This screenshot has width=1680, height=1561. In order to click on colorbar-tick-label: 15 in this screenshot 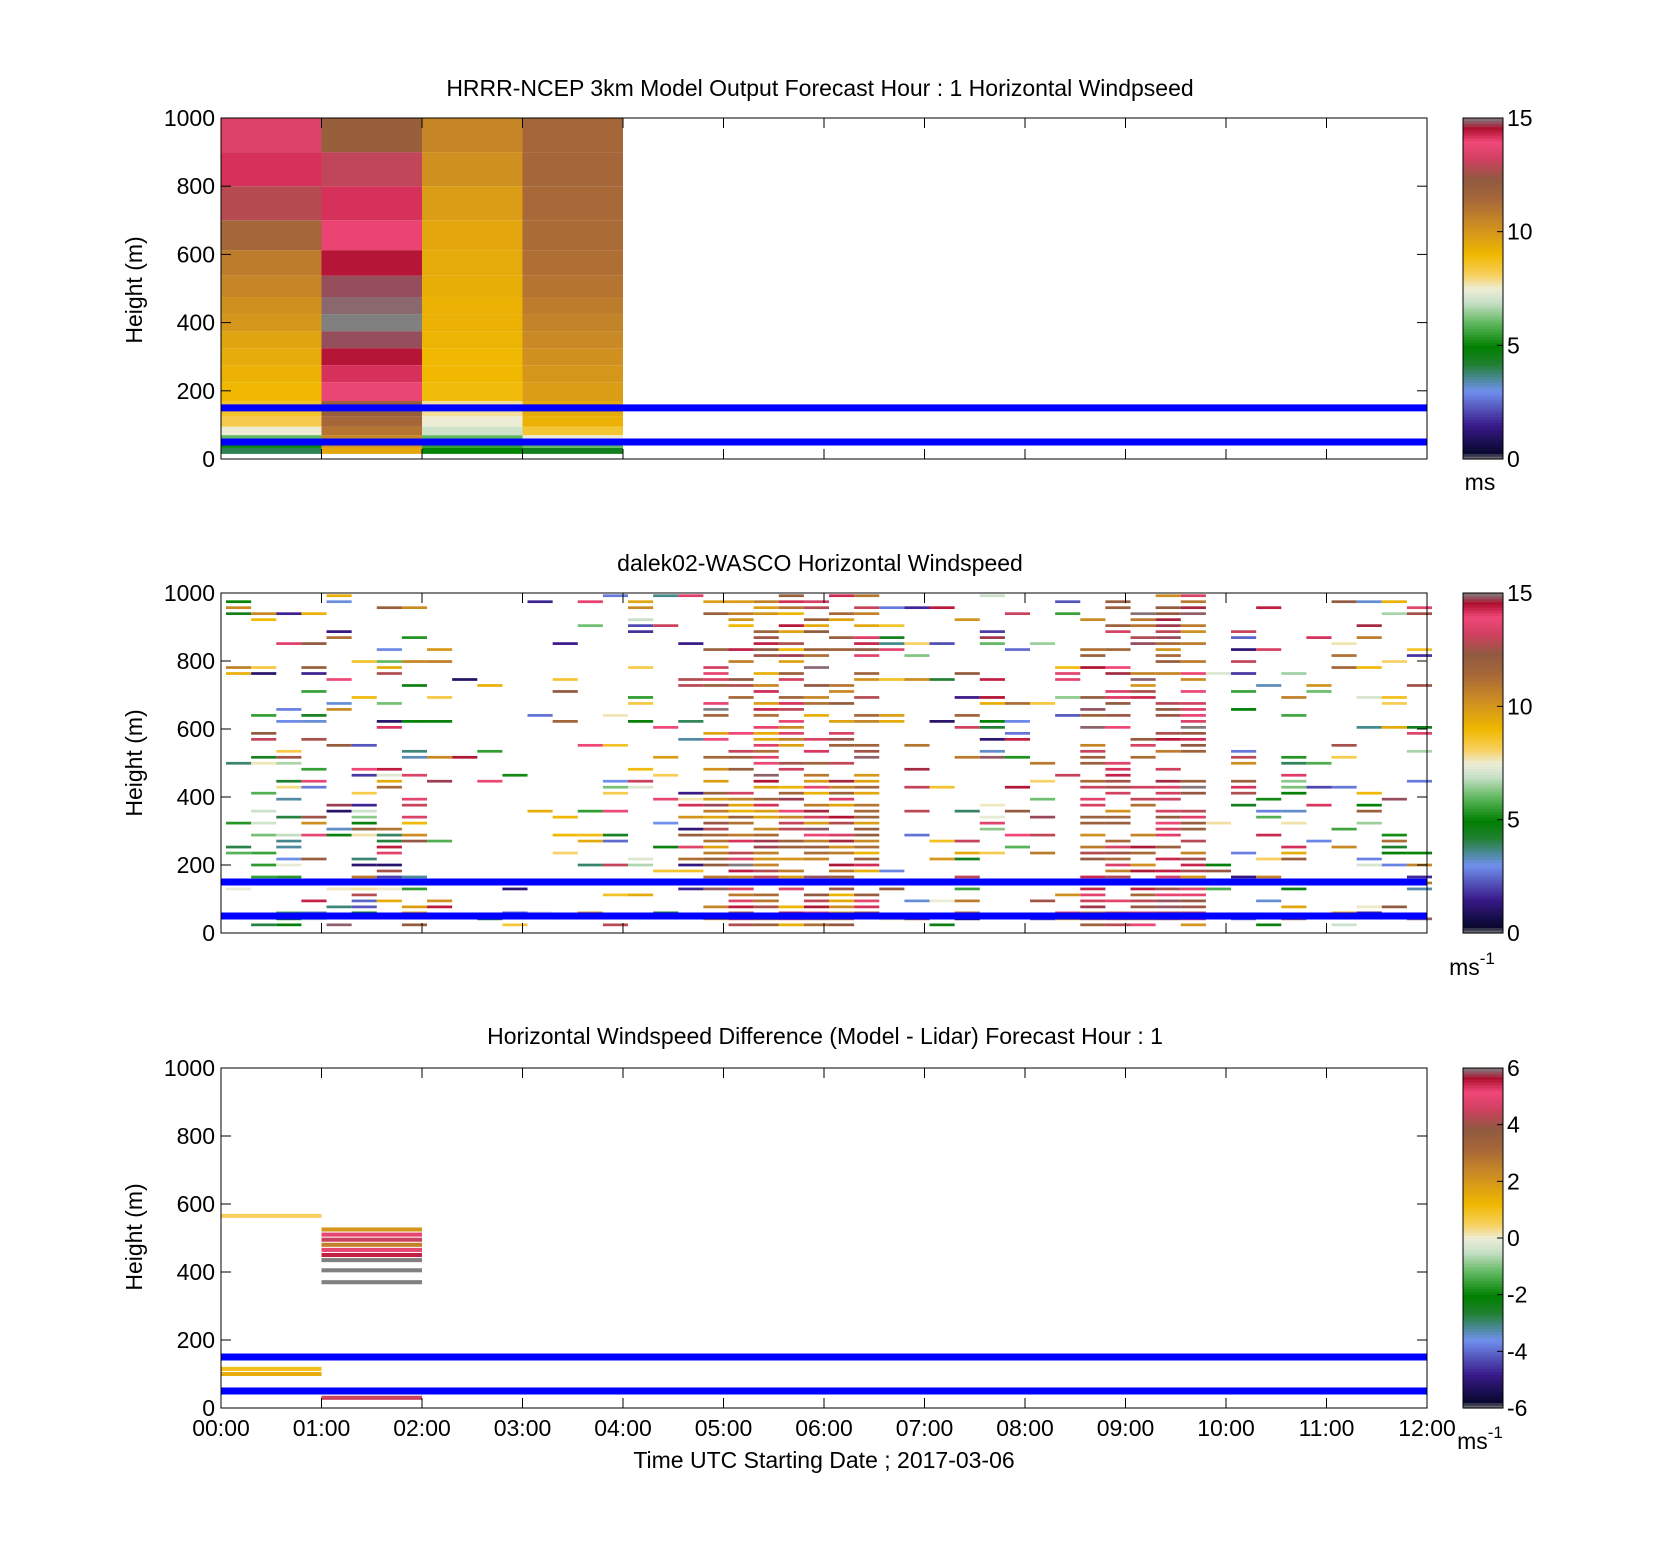, I will do `click(1520, 593)`.